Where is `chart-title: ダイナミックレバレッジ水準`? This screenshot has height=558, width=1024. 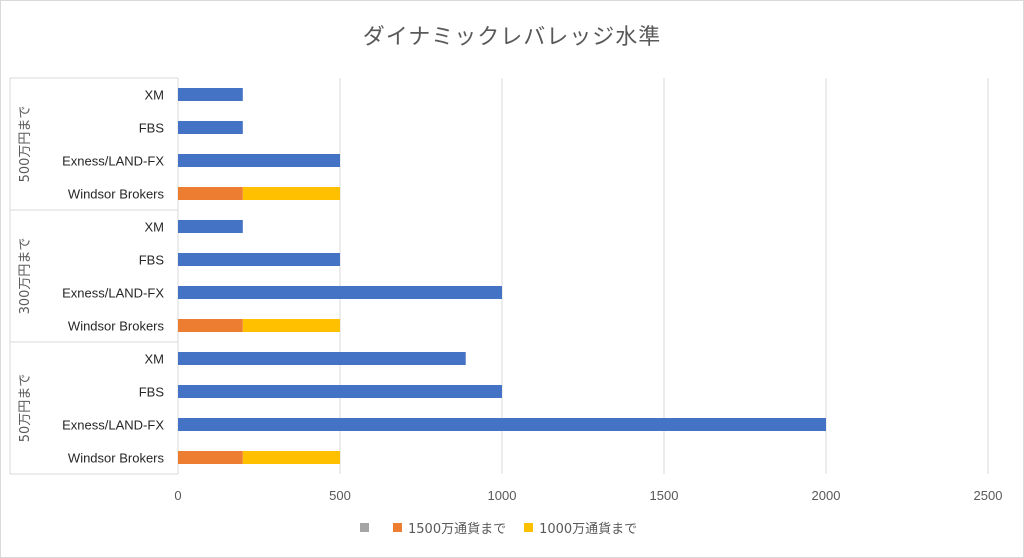
chart-title: ダイナミックレバレッジ水準 is located at coordinates (512, 37).